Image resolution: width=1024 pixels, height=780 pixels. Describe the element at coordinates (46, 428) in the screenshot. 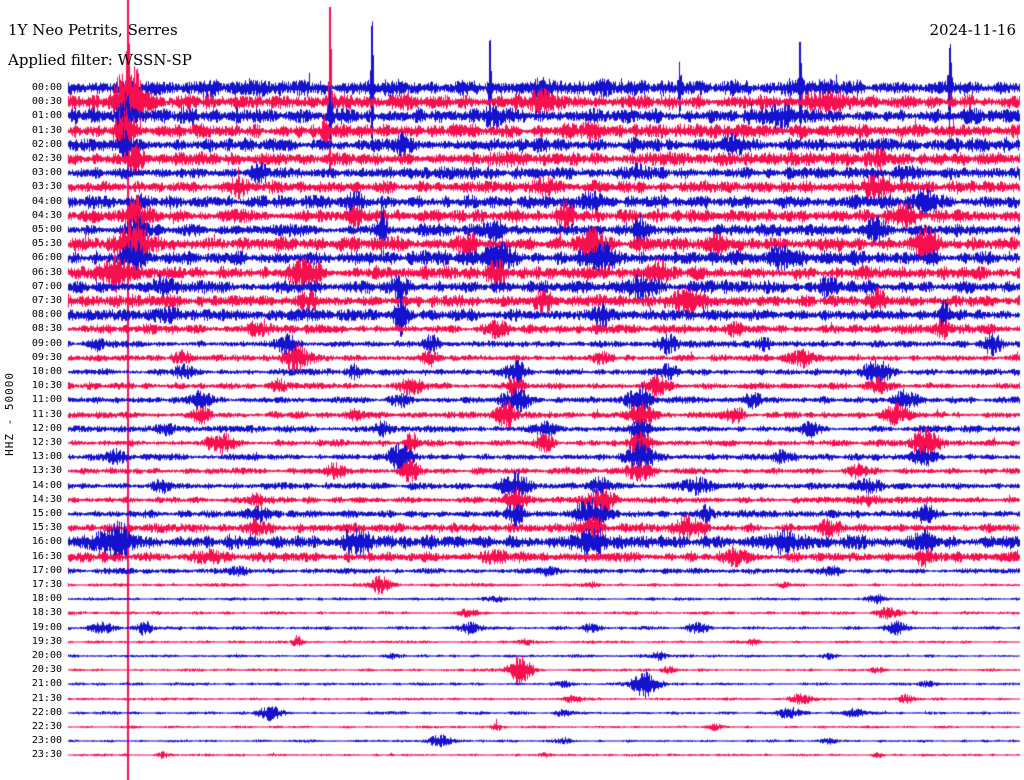

I see `time-label: 12:00` at that location.